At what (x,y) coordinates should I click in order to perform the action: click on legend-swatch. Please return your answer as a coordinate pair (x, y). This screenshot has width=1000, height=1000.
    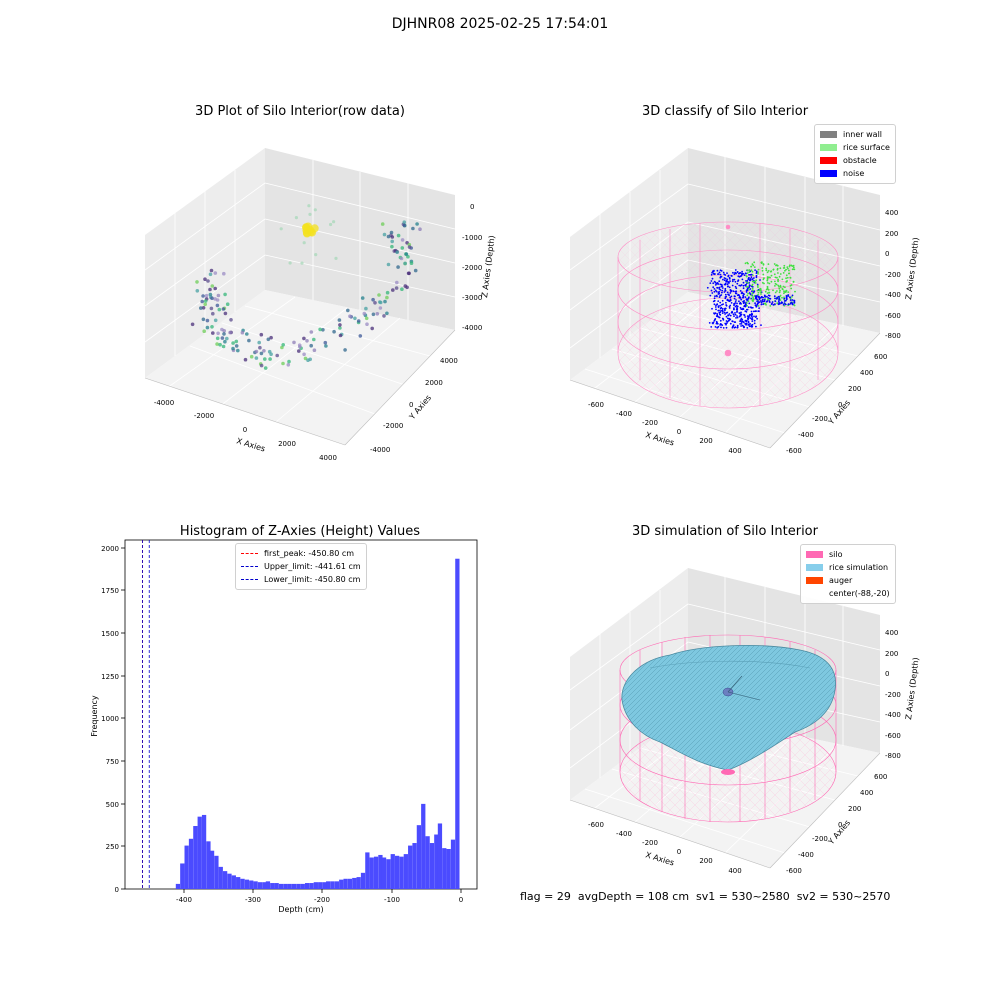
    Looking at the image, I should click on (814, 593).